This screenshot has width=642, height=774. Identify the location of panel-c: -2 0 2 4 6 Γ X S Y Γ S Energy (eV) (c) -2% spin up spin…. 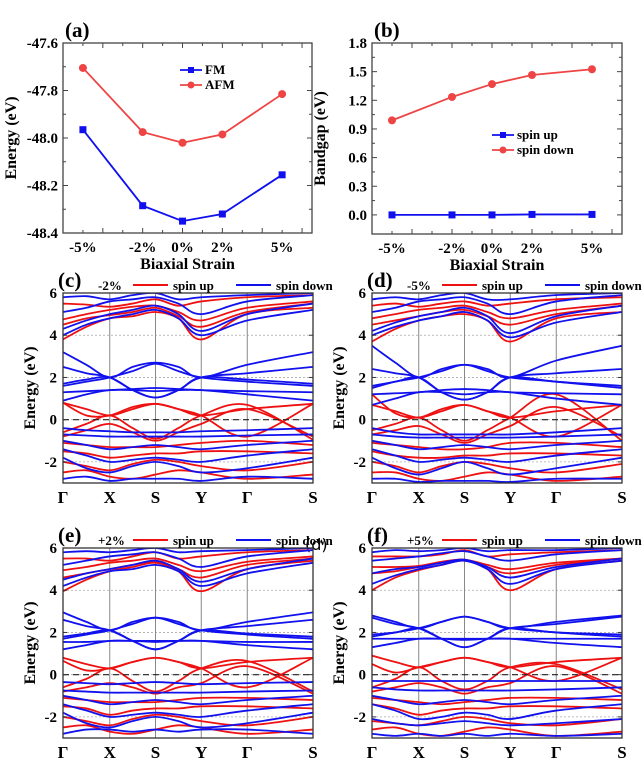
(177, 387).